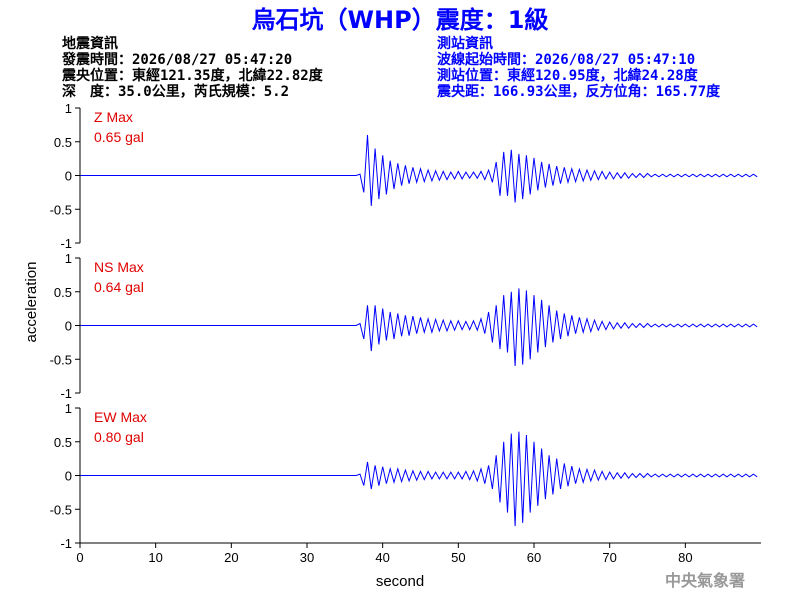  What do you see at coordinates (119, 137) in the screenshot?
I see `series-max: 0.65 gal` at bounding box center [119, 137].